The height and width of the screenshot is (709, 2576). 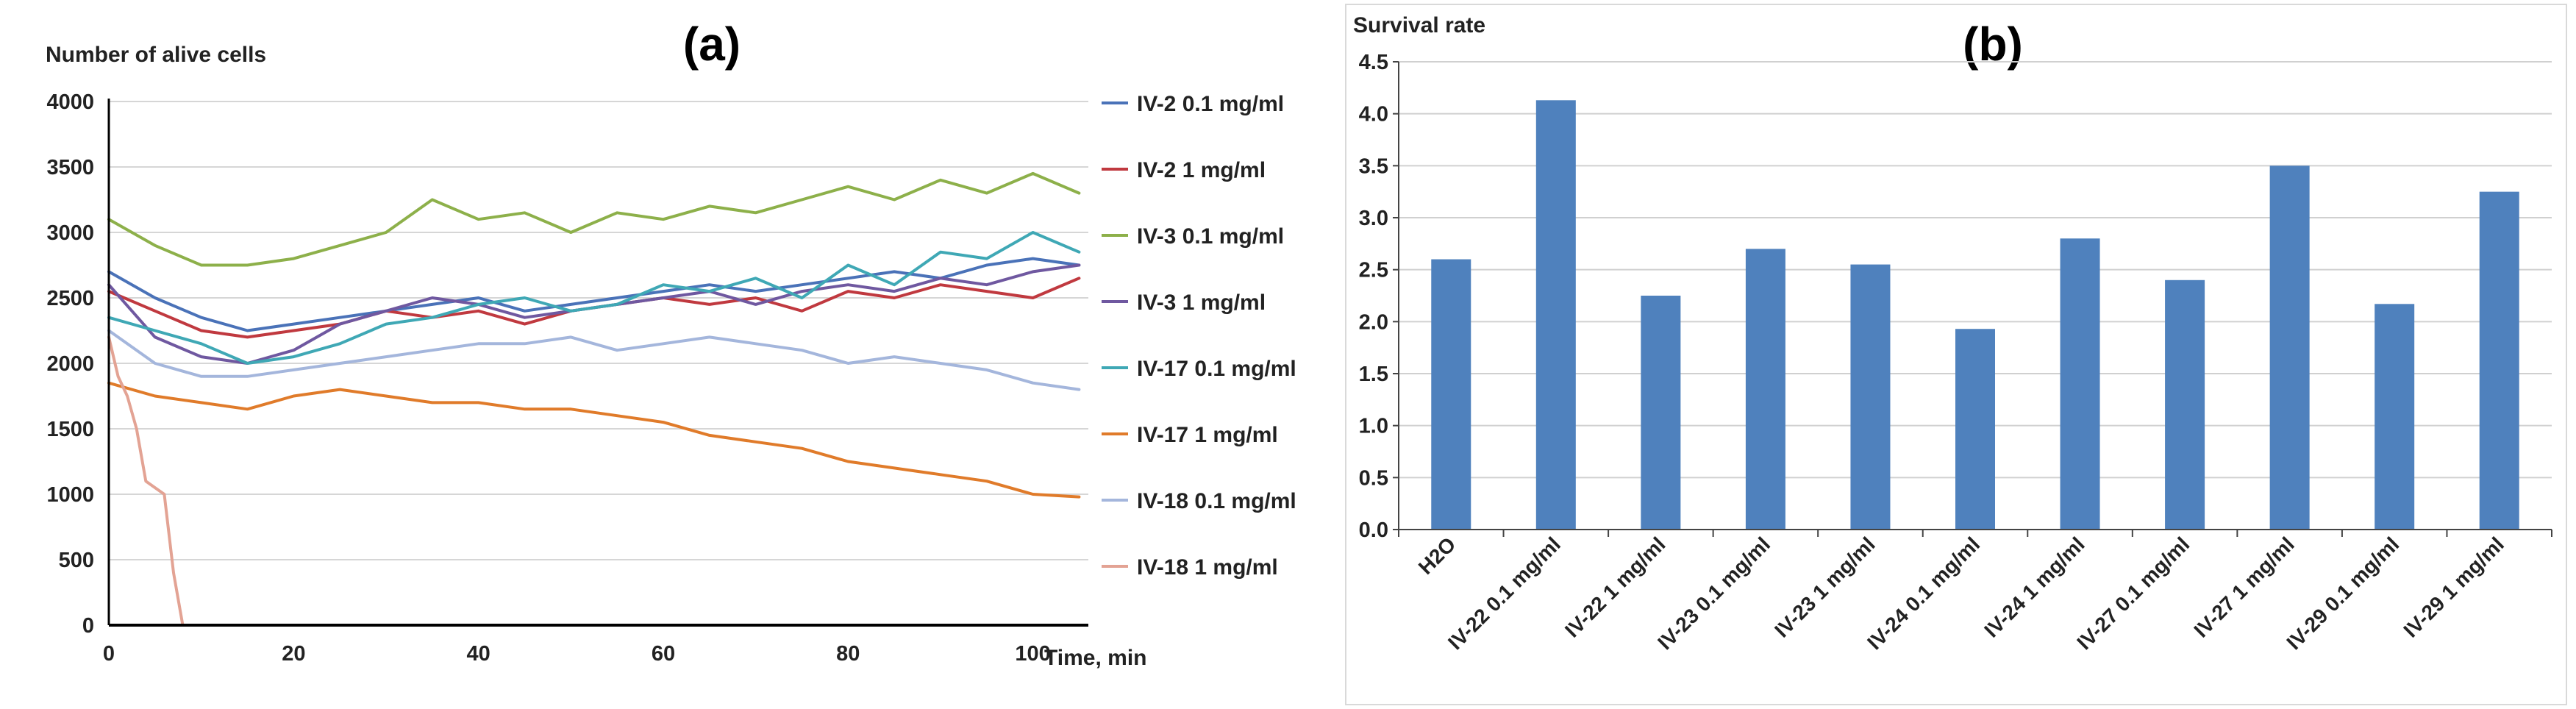 I want to click on panel-b-y-tick-label: 4.0, so click(x=1373, y=115).